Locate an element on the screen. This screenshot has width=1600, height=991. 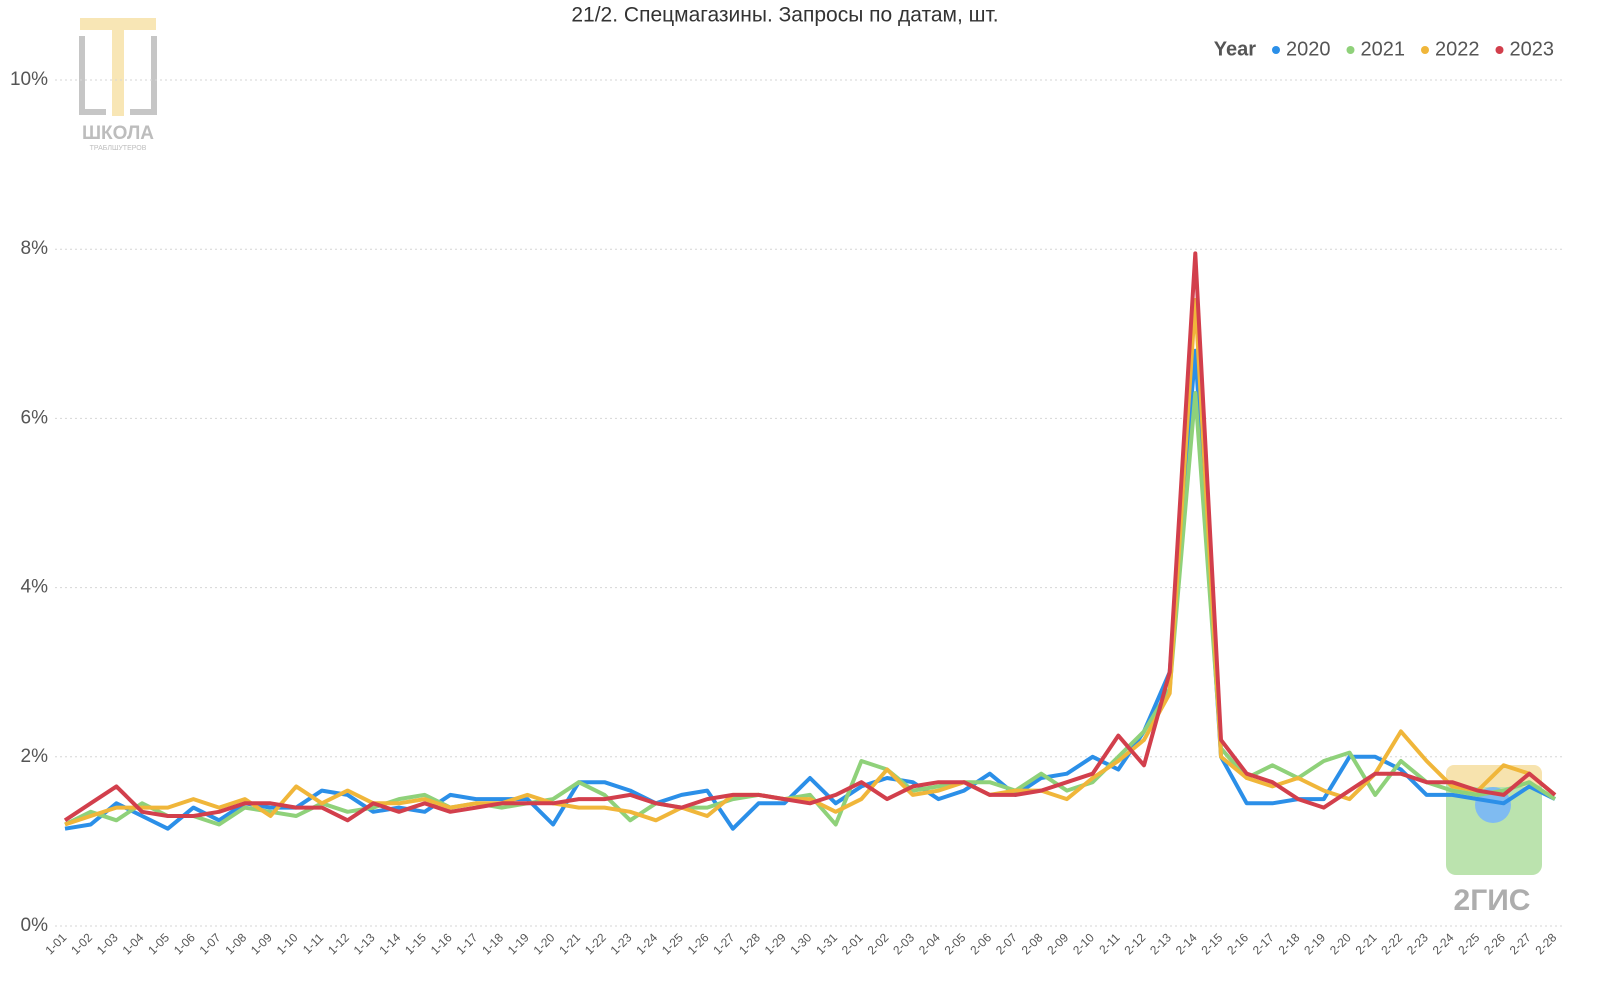
x-tick-label: 2-10 is located at coordinates (1083, 943).